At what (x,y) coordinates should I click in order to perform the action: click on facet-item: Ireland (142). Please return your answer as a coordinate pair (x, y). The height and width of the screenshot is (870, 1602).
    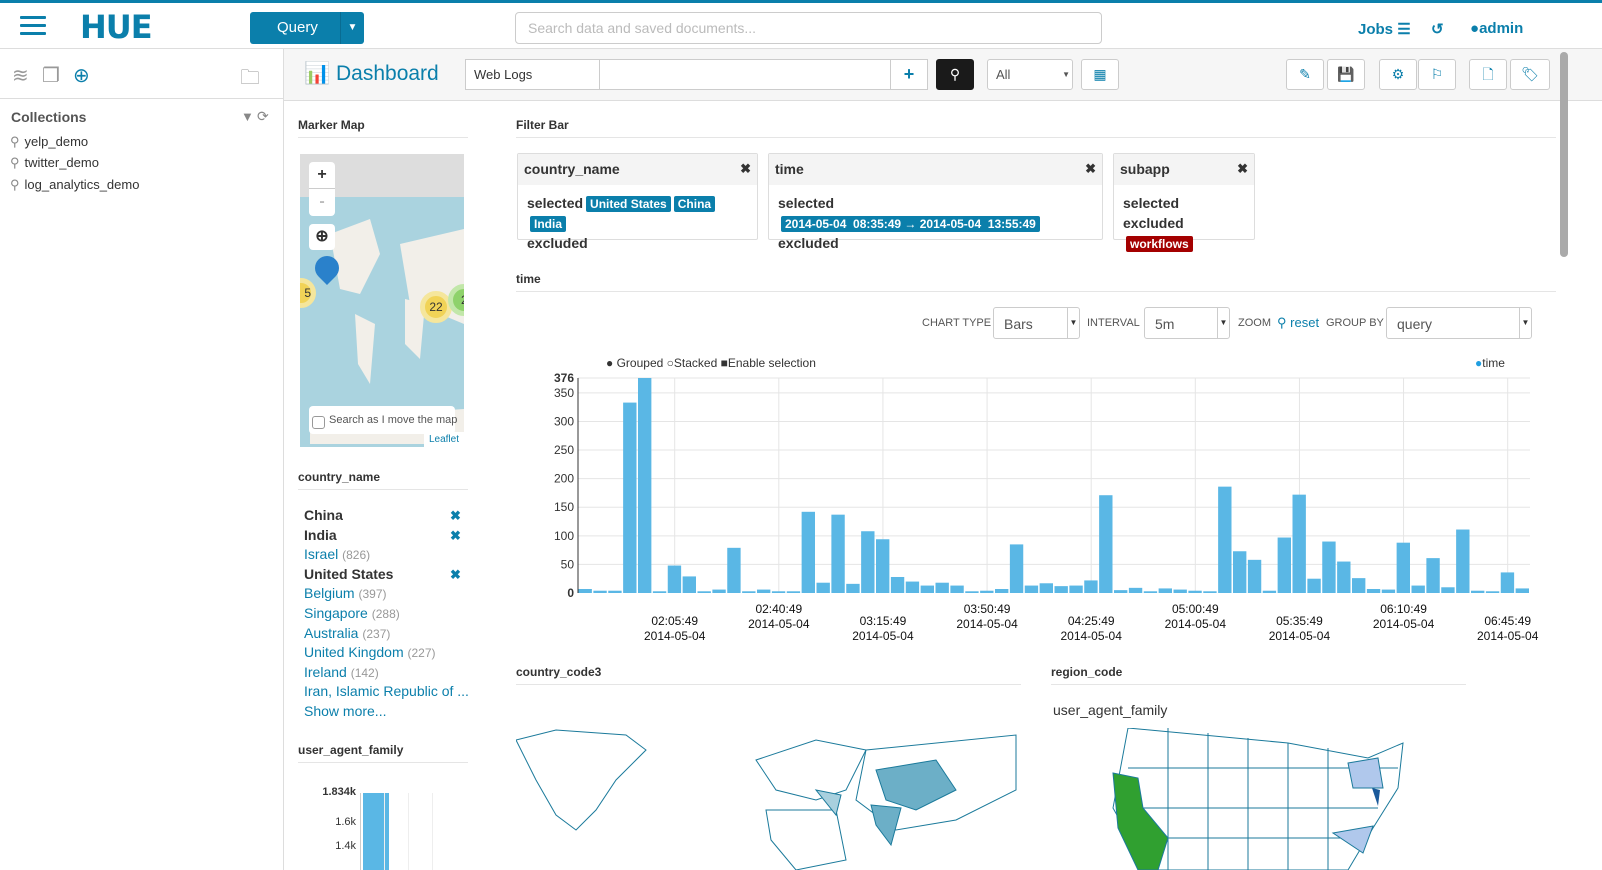
    Looking at the image, I should click on (341, 672).